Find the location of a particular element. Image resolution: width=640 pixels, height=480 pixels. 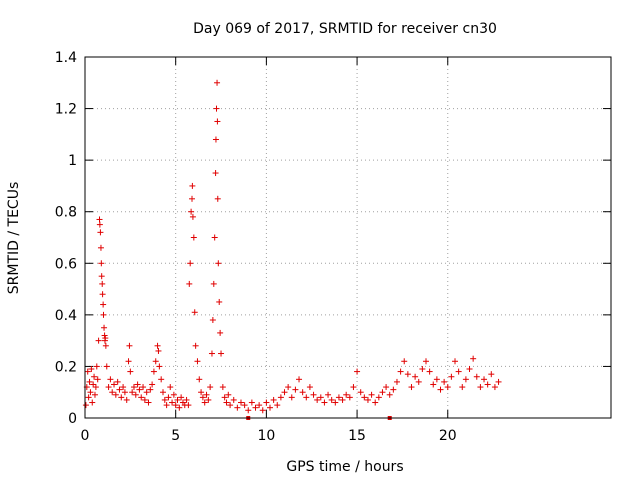

x-tick-label: 20 is located at coordinates (448, 436).